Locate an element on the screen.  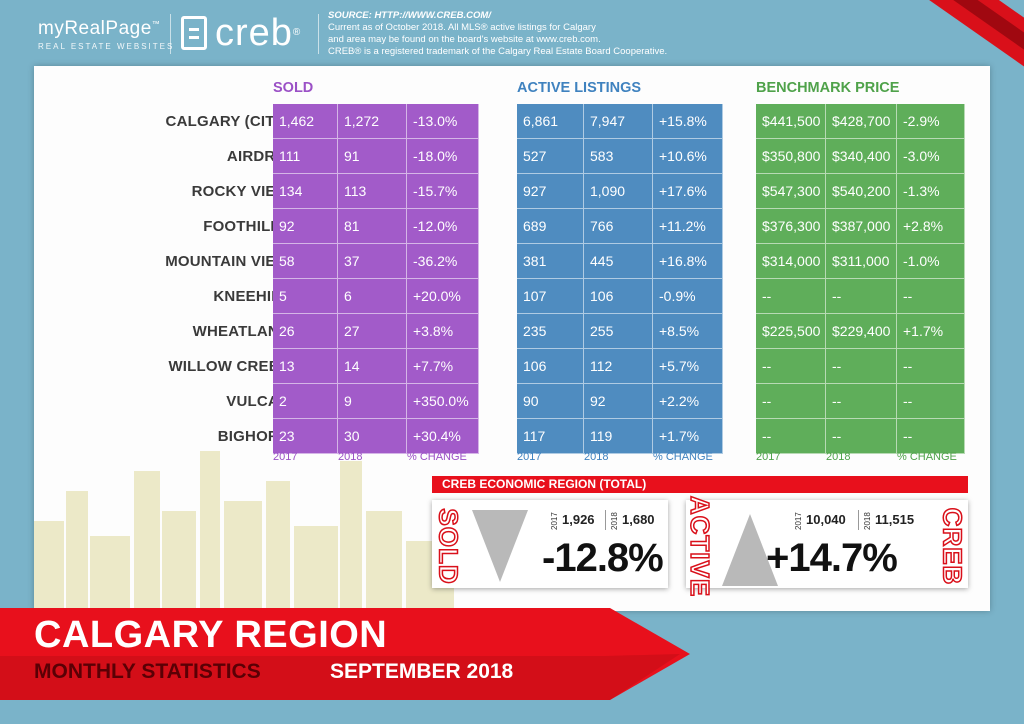
econ-region-title: CREB ECONOMIC REGION (TOTAL) is located at coordinates (700, 484).